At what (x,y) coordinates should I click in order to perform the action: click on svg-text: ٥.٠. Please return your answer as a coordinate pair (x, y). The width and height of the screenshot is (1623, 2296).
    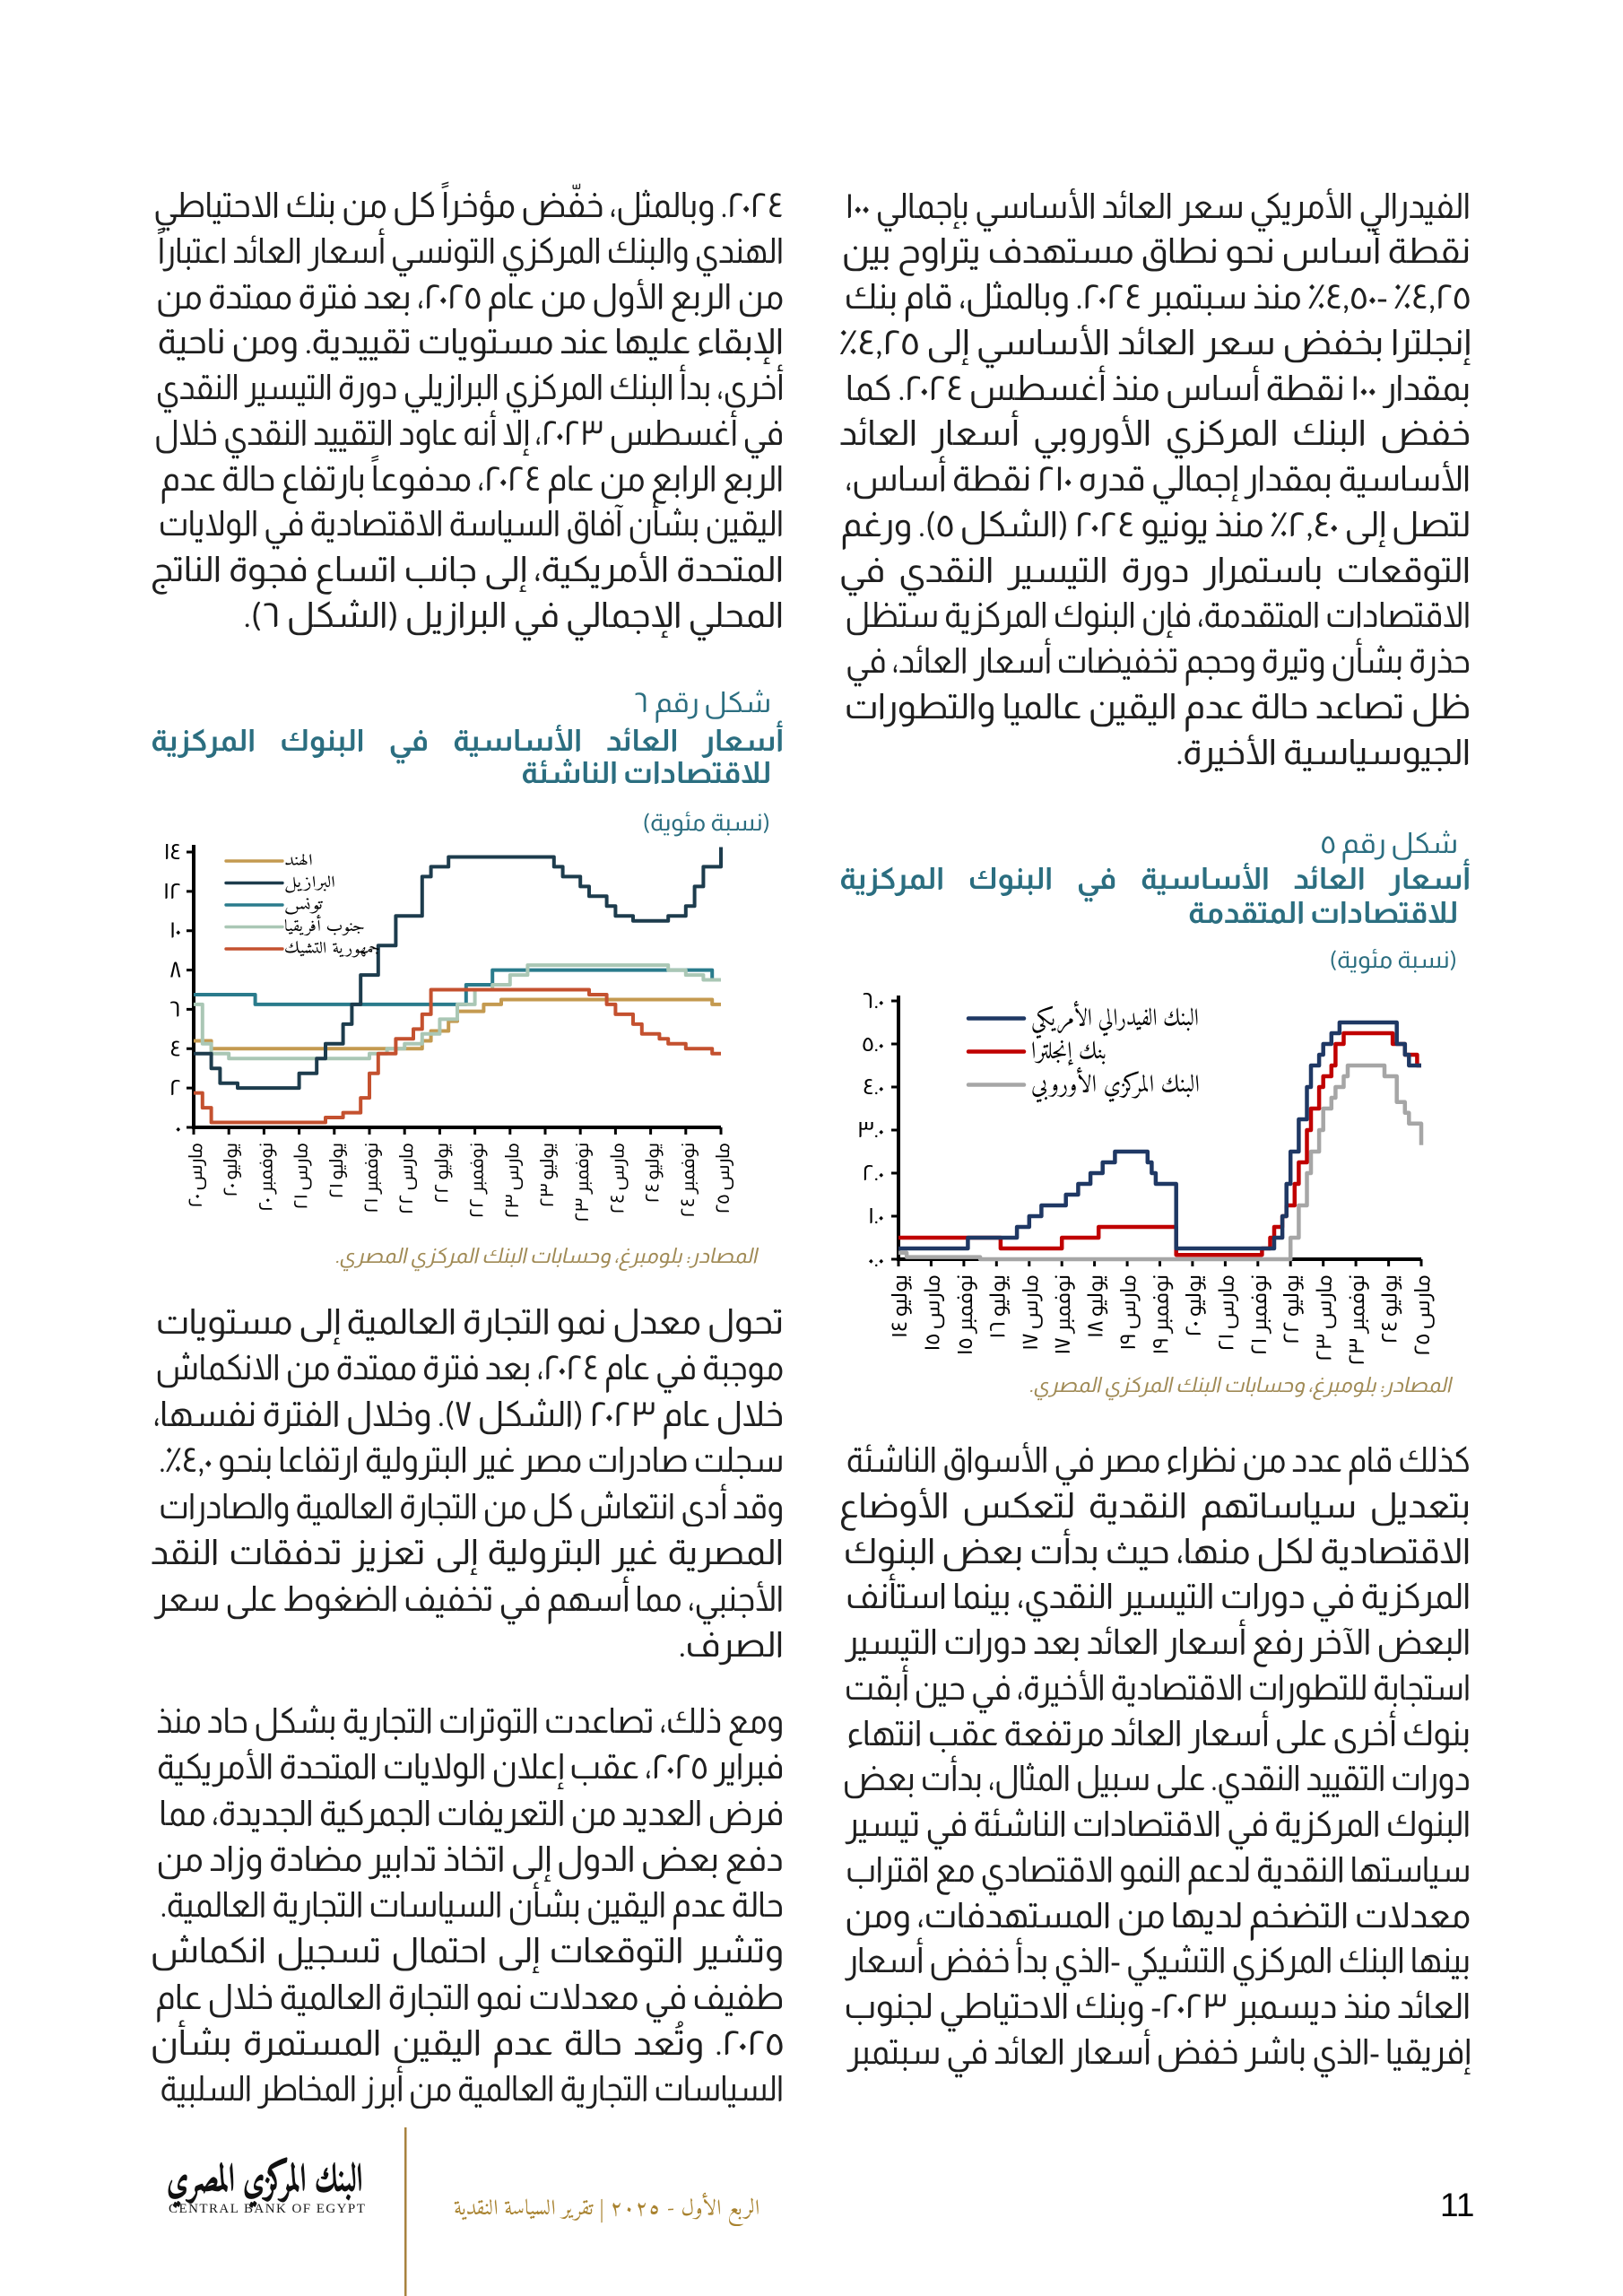
    Looking at the image, I should click on (873, 1044).